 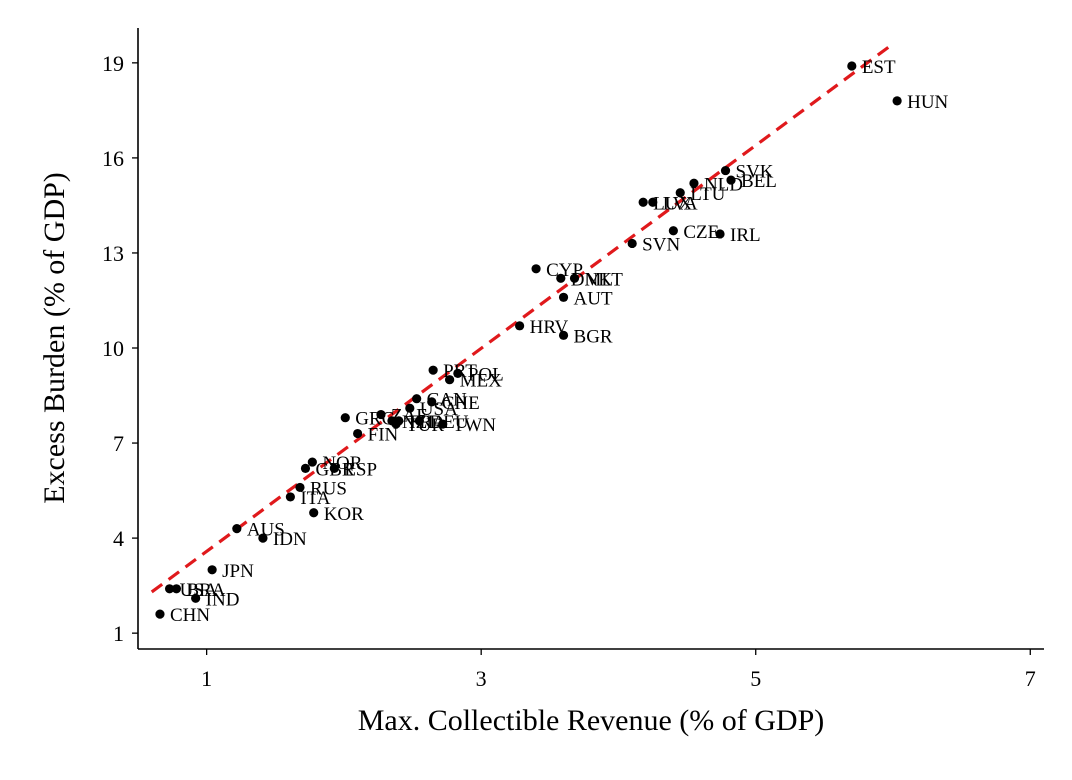 I want to click on point-label-rus: RUS, so click(x=328, y=488).